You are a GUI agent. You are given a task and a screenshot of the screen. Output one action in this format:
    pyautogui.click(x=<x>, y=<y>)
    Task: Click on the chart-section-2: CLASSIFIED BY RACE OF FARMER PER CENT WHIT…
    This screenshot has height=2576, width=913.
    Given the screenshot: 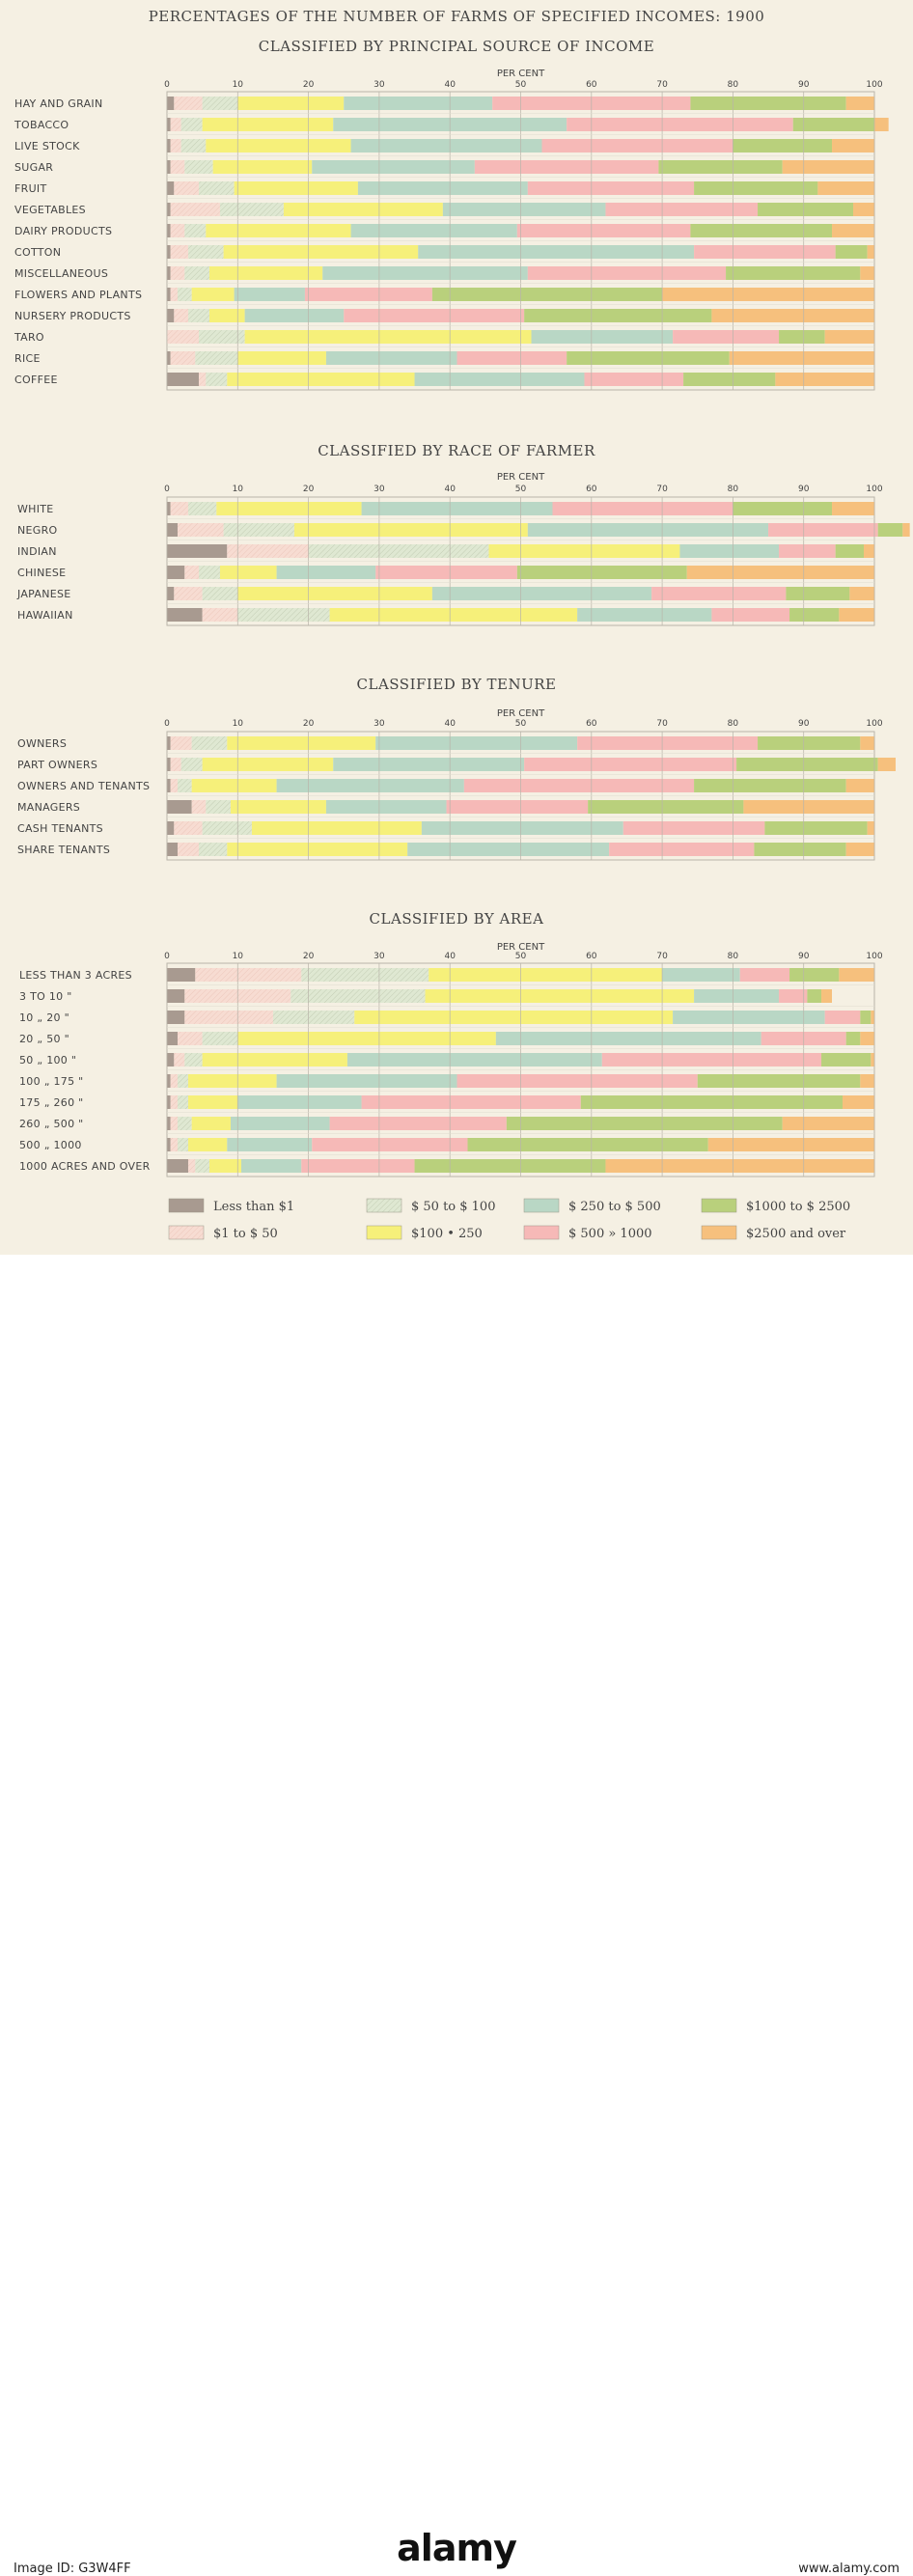 What is the action you would take?
    pyautogui.click(x=463, y=534)
    